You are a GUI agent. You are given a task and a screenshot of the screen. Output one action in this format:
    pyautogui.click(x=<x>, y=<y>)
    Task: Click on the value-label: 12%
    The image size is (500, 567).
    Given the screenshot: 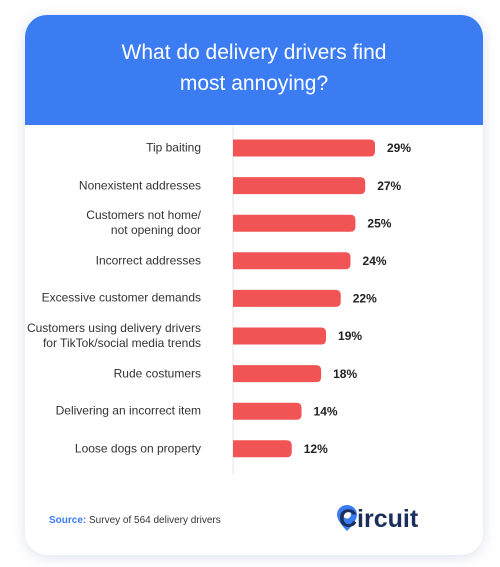 What is the action you would take?
    pyautogui.click(x=316, y=449)
    